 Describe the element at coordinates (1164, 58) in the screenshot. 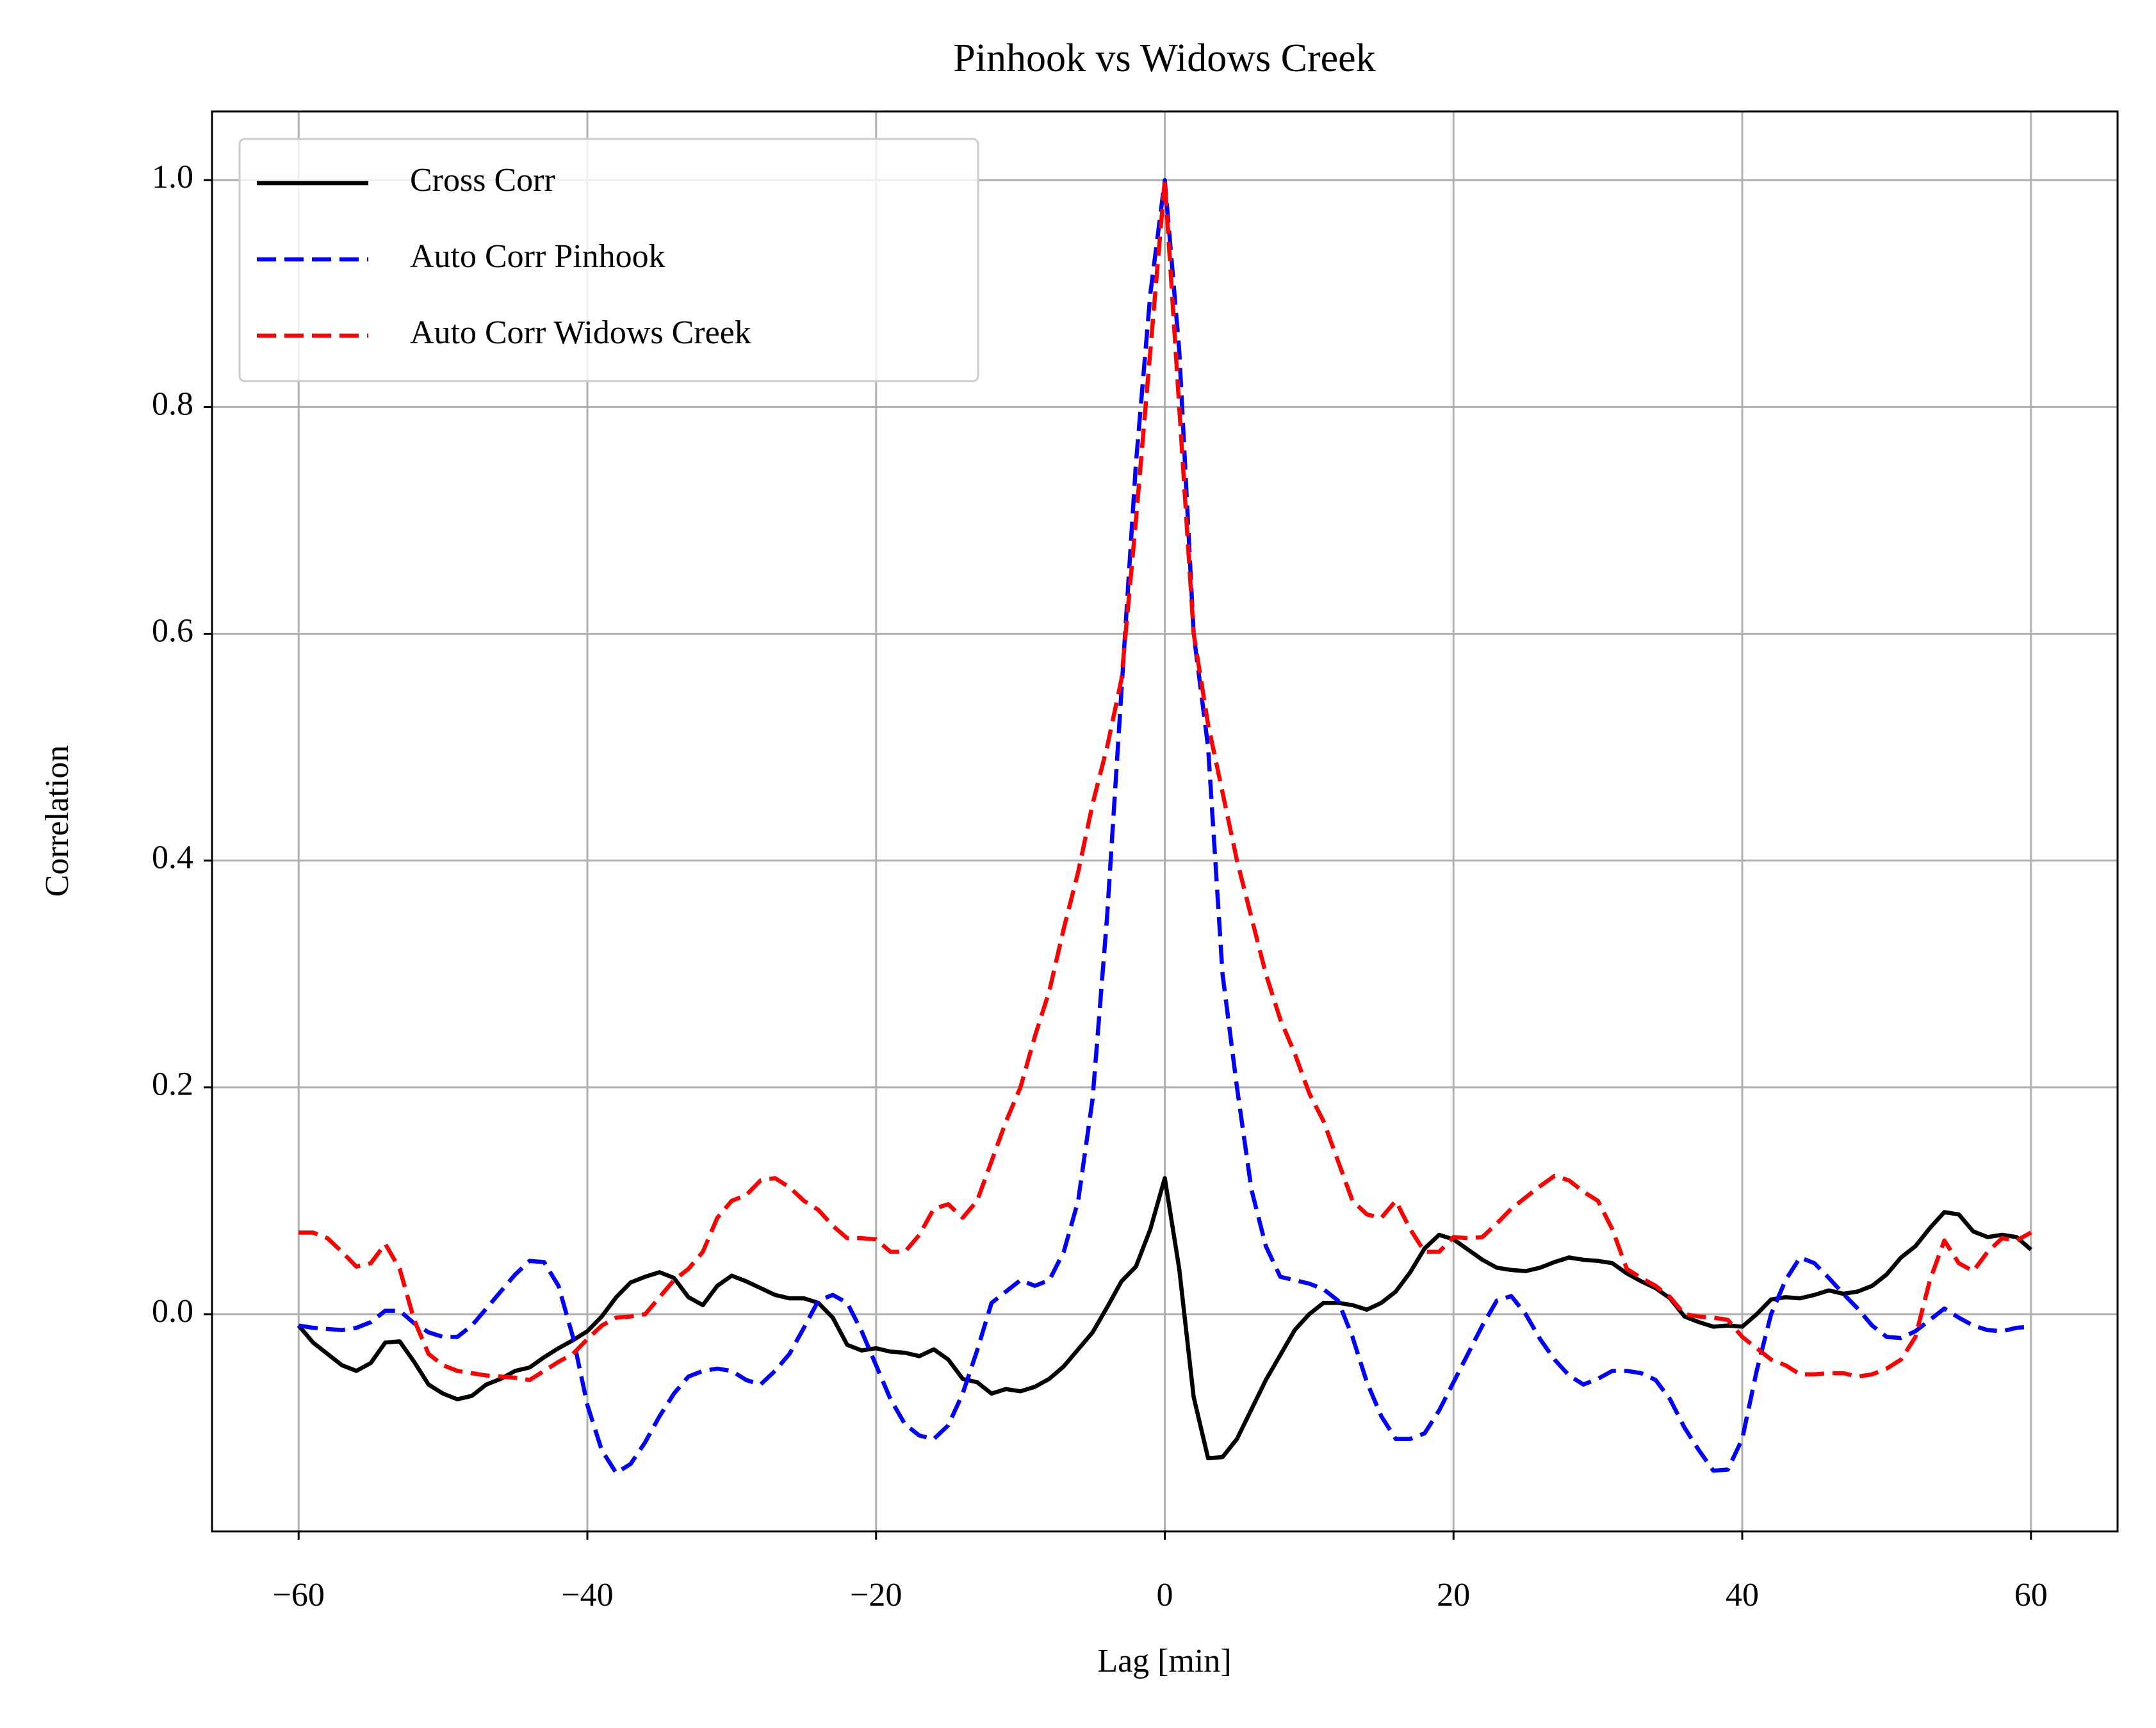

I see `chart-title: Pinhook vs Widows Creek` at that location.